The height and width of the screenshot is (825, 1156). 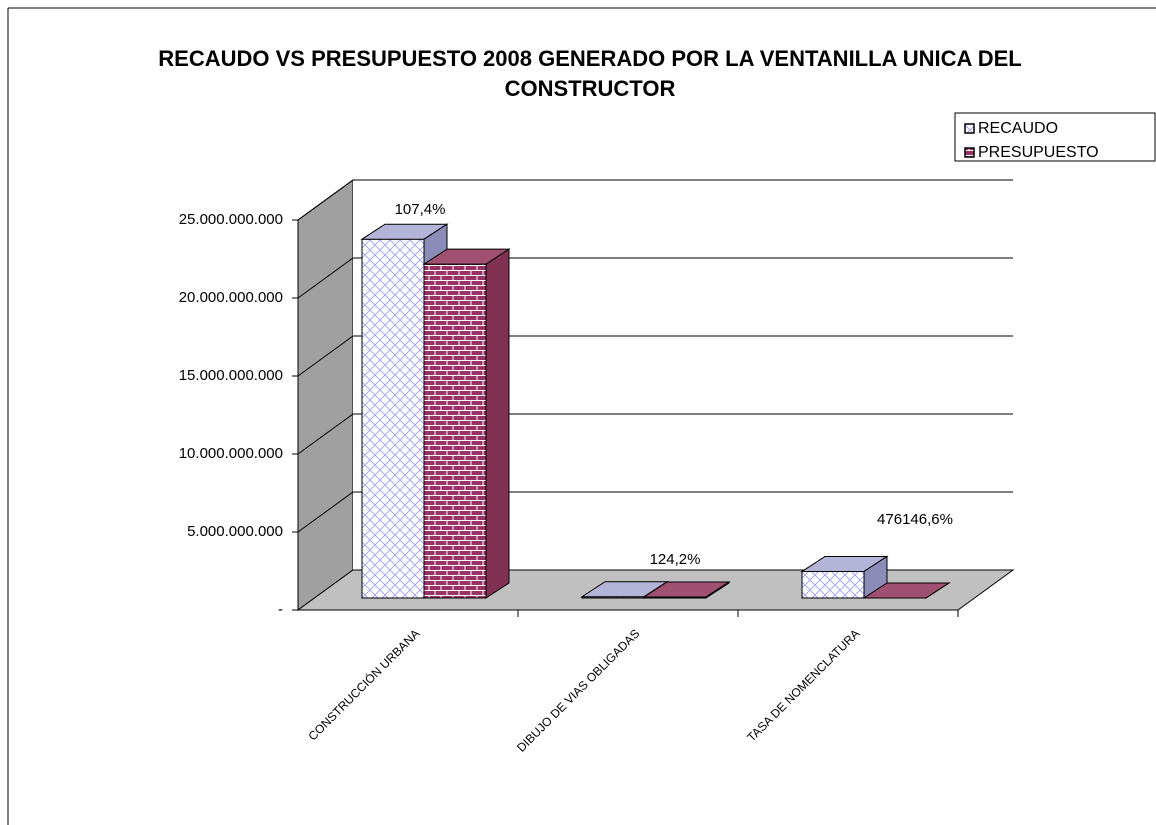 I want to click on annotation: 476146,6%, so click(x=915, y=519).